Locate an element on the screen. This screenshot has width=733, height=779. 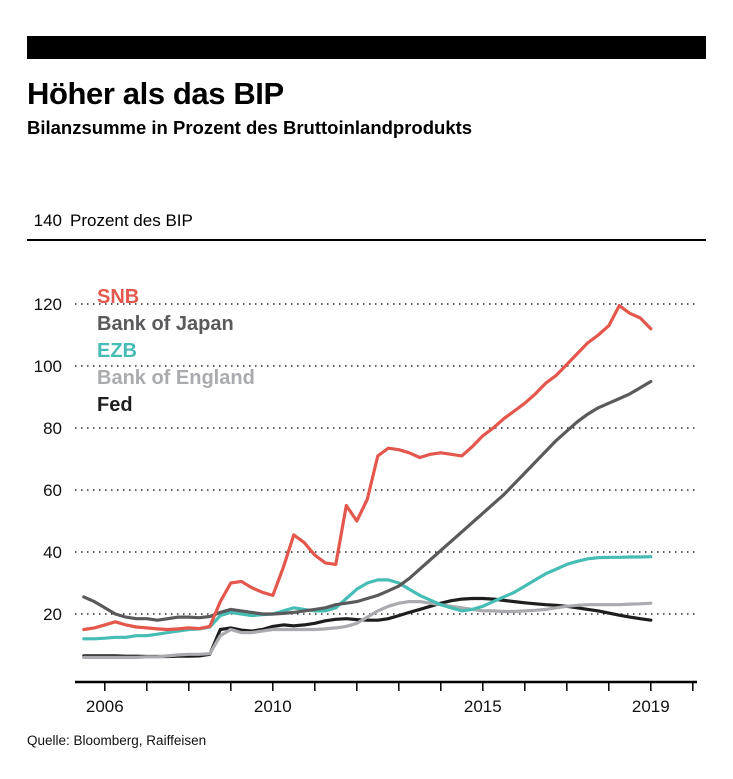
legend-item-bank-of-japan: Bank of Japan is located at coordinates (165, 324).